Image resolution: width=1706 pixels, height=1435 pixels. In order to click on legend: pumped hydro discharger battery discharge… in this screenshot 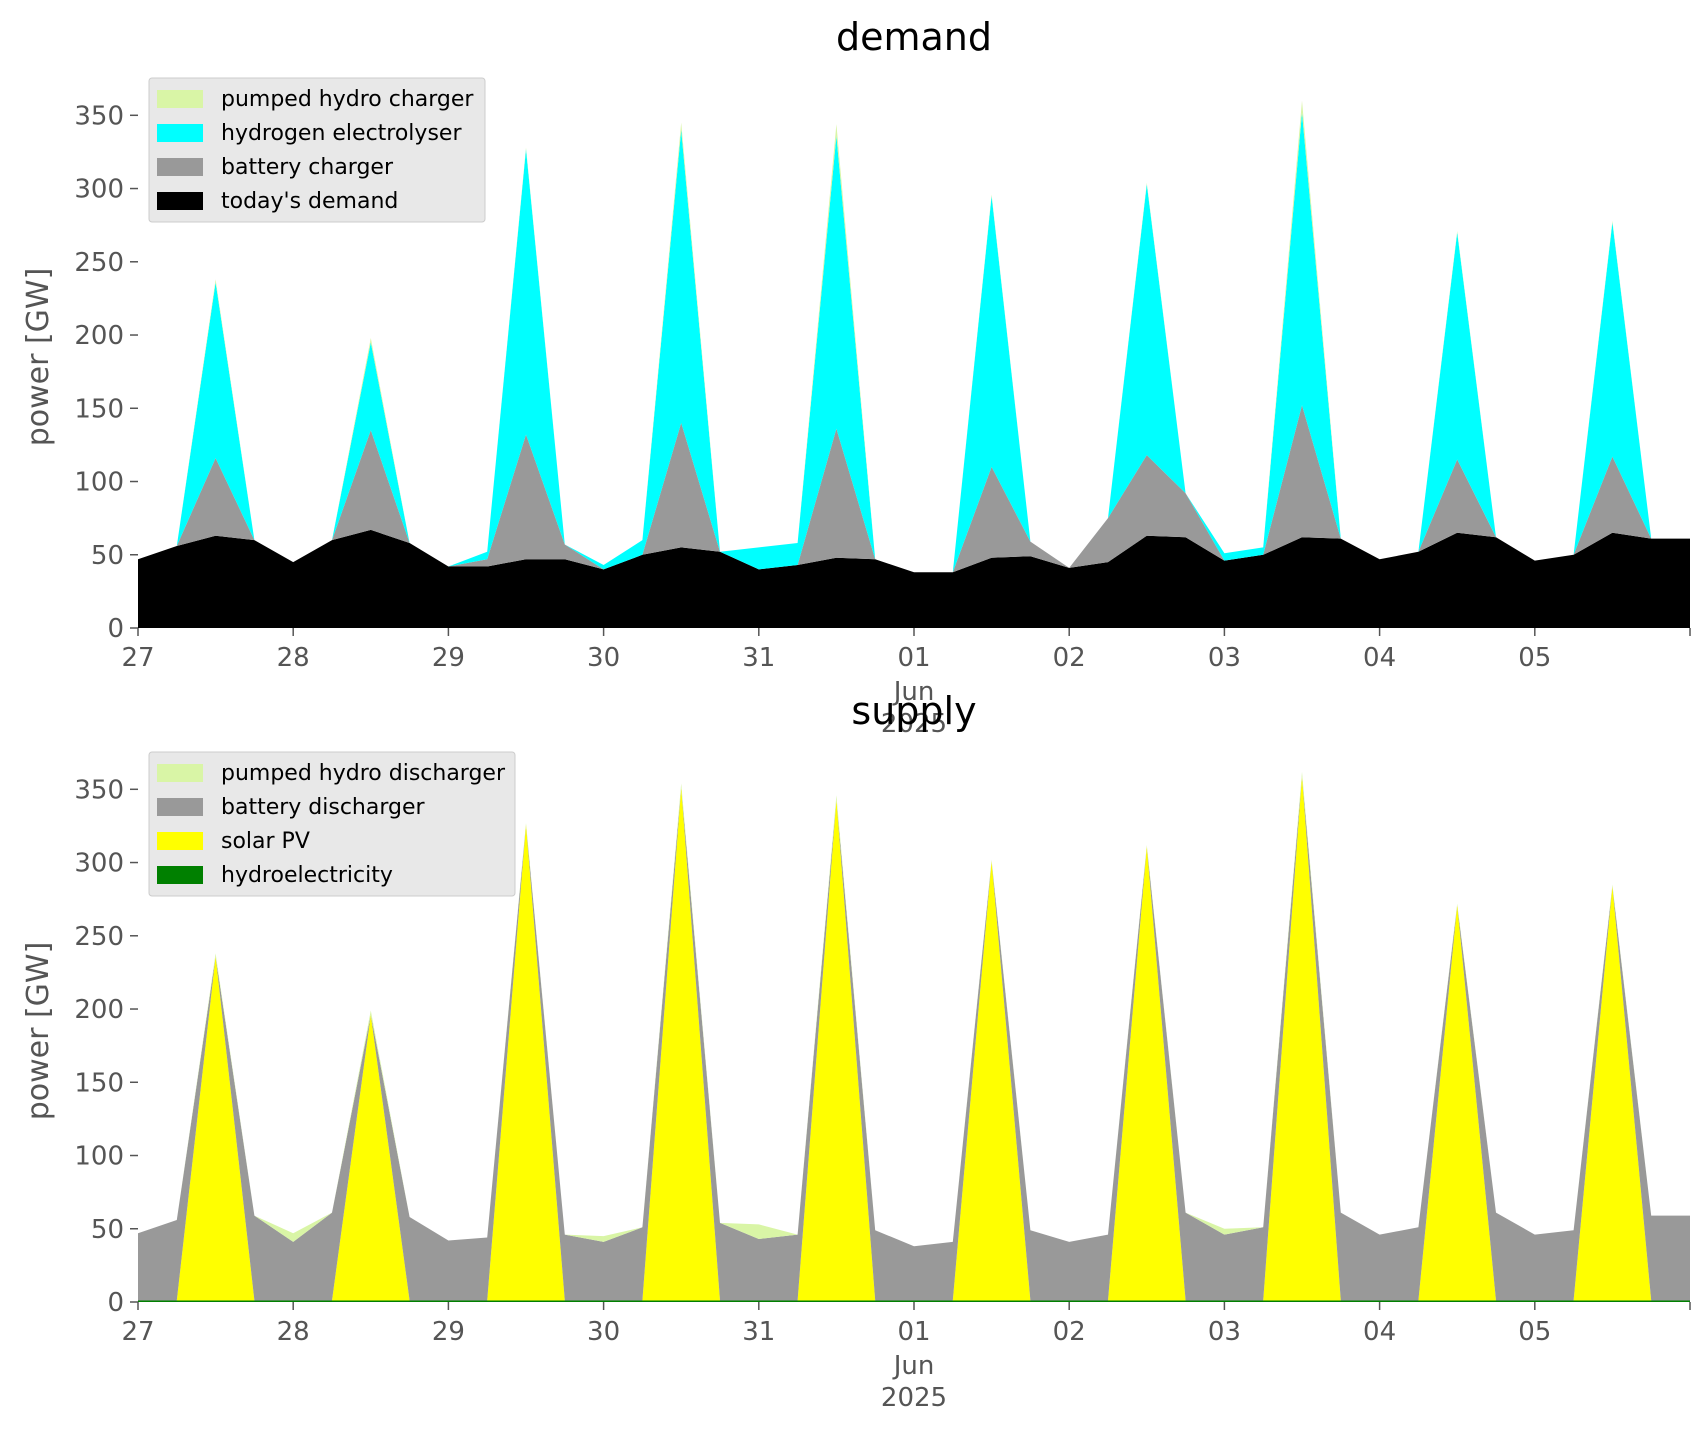, I will do `click(332, 824)`.